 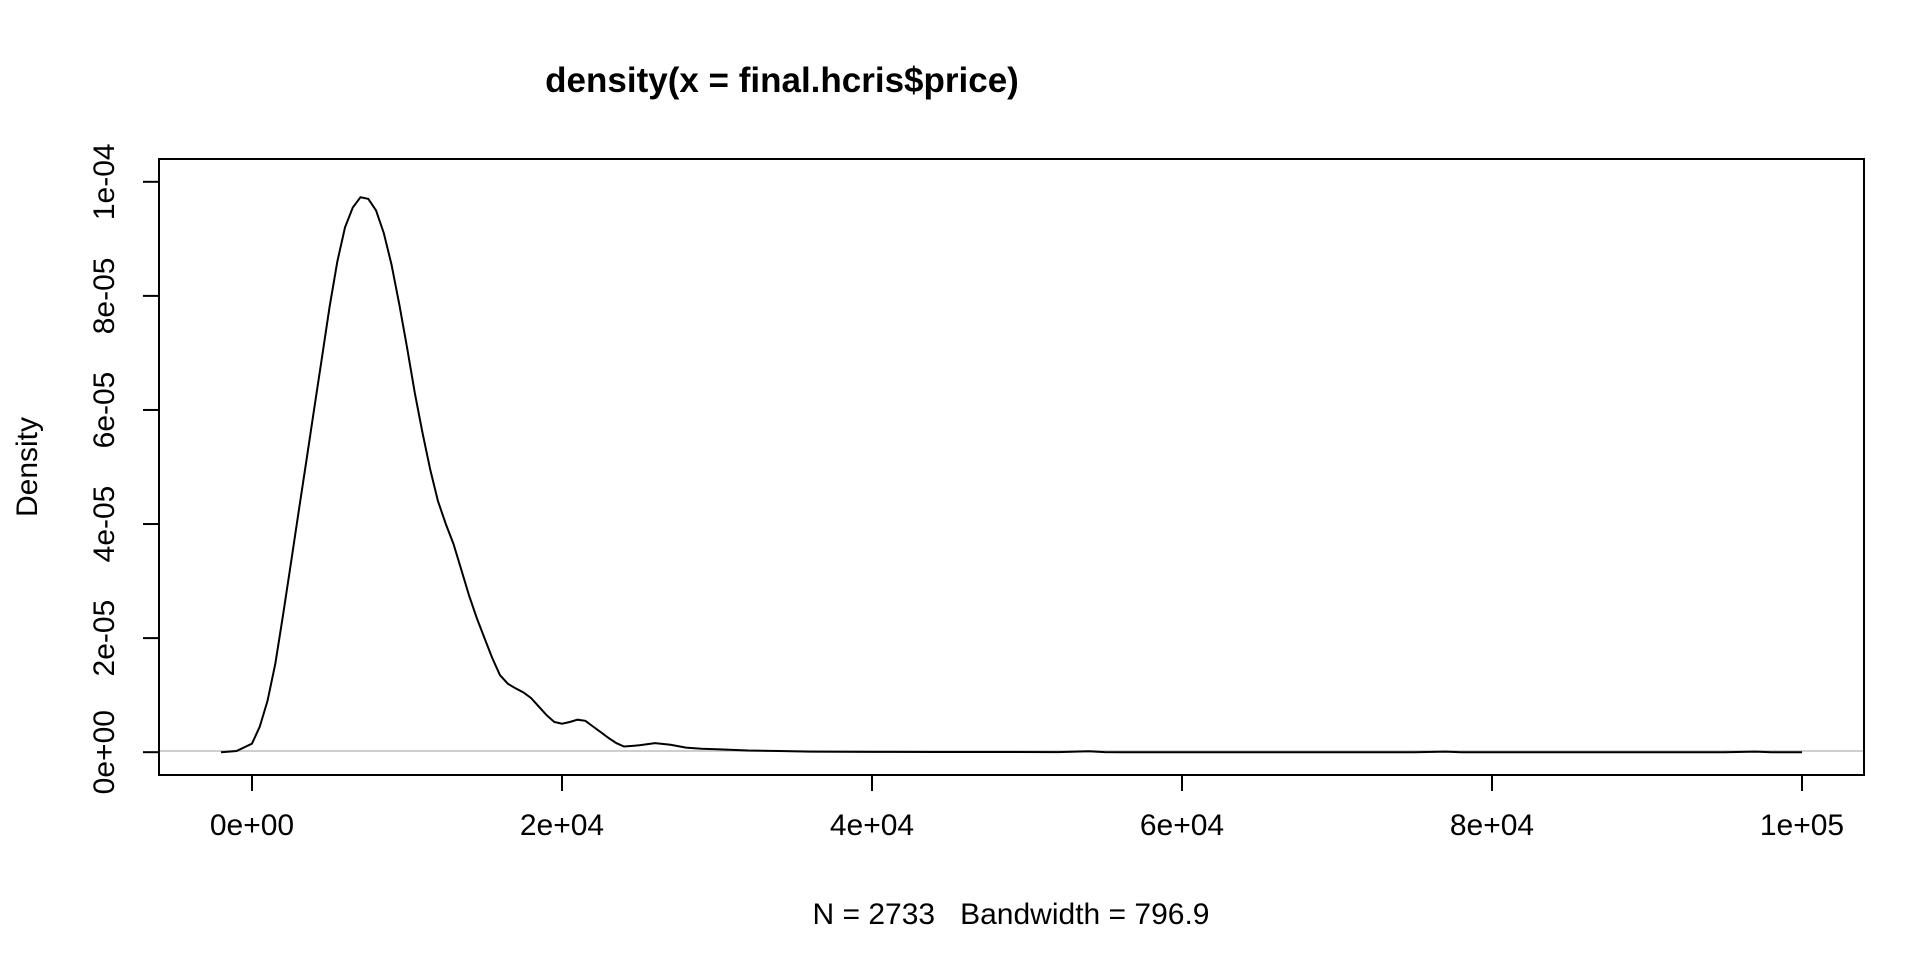 What do you see at coordinates (562, 825) in the screenshot?
I see `x-tick-label: 2e+04` at bounding box center [562, 825].